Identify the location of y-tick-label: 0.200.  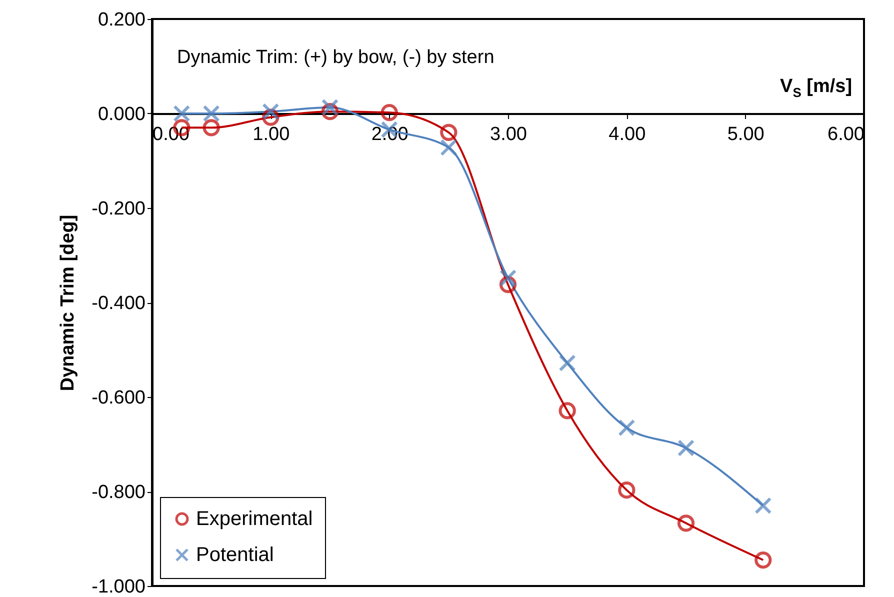
(122, 20).